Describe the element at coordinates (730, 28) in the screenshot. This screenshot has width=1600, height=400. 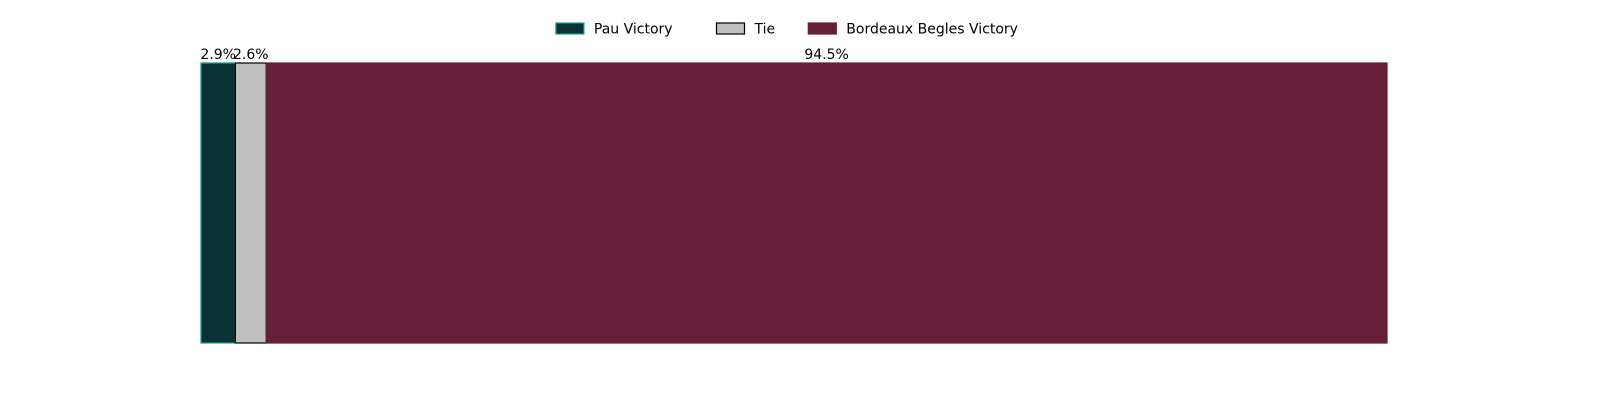
I see `legend-swatch-tie` at that location.